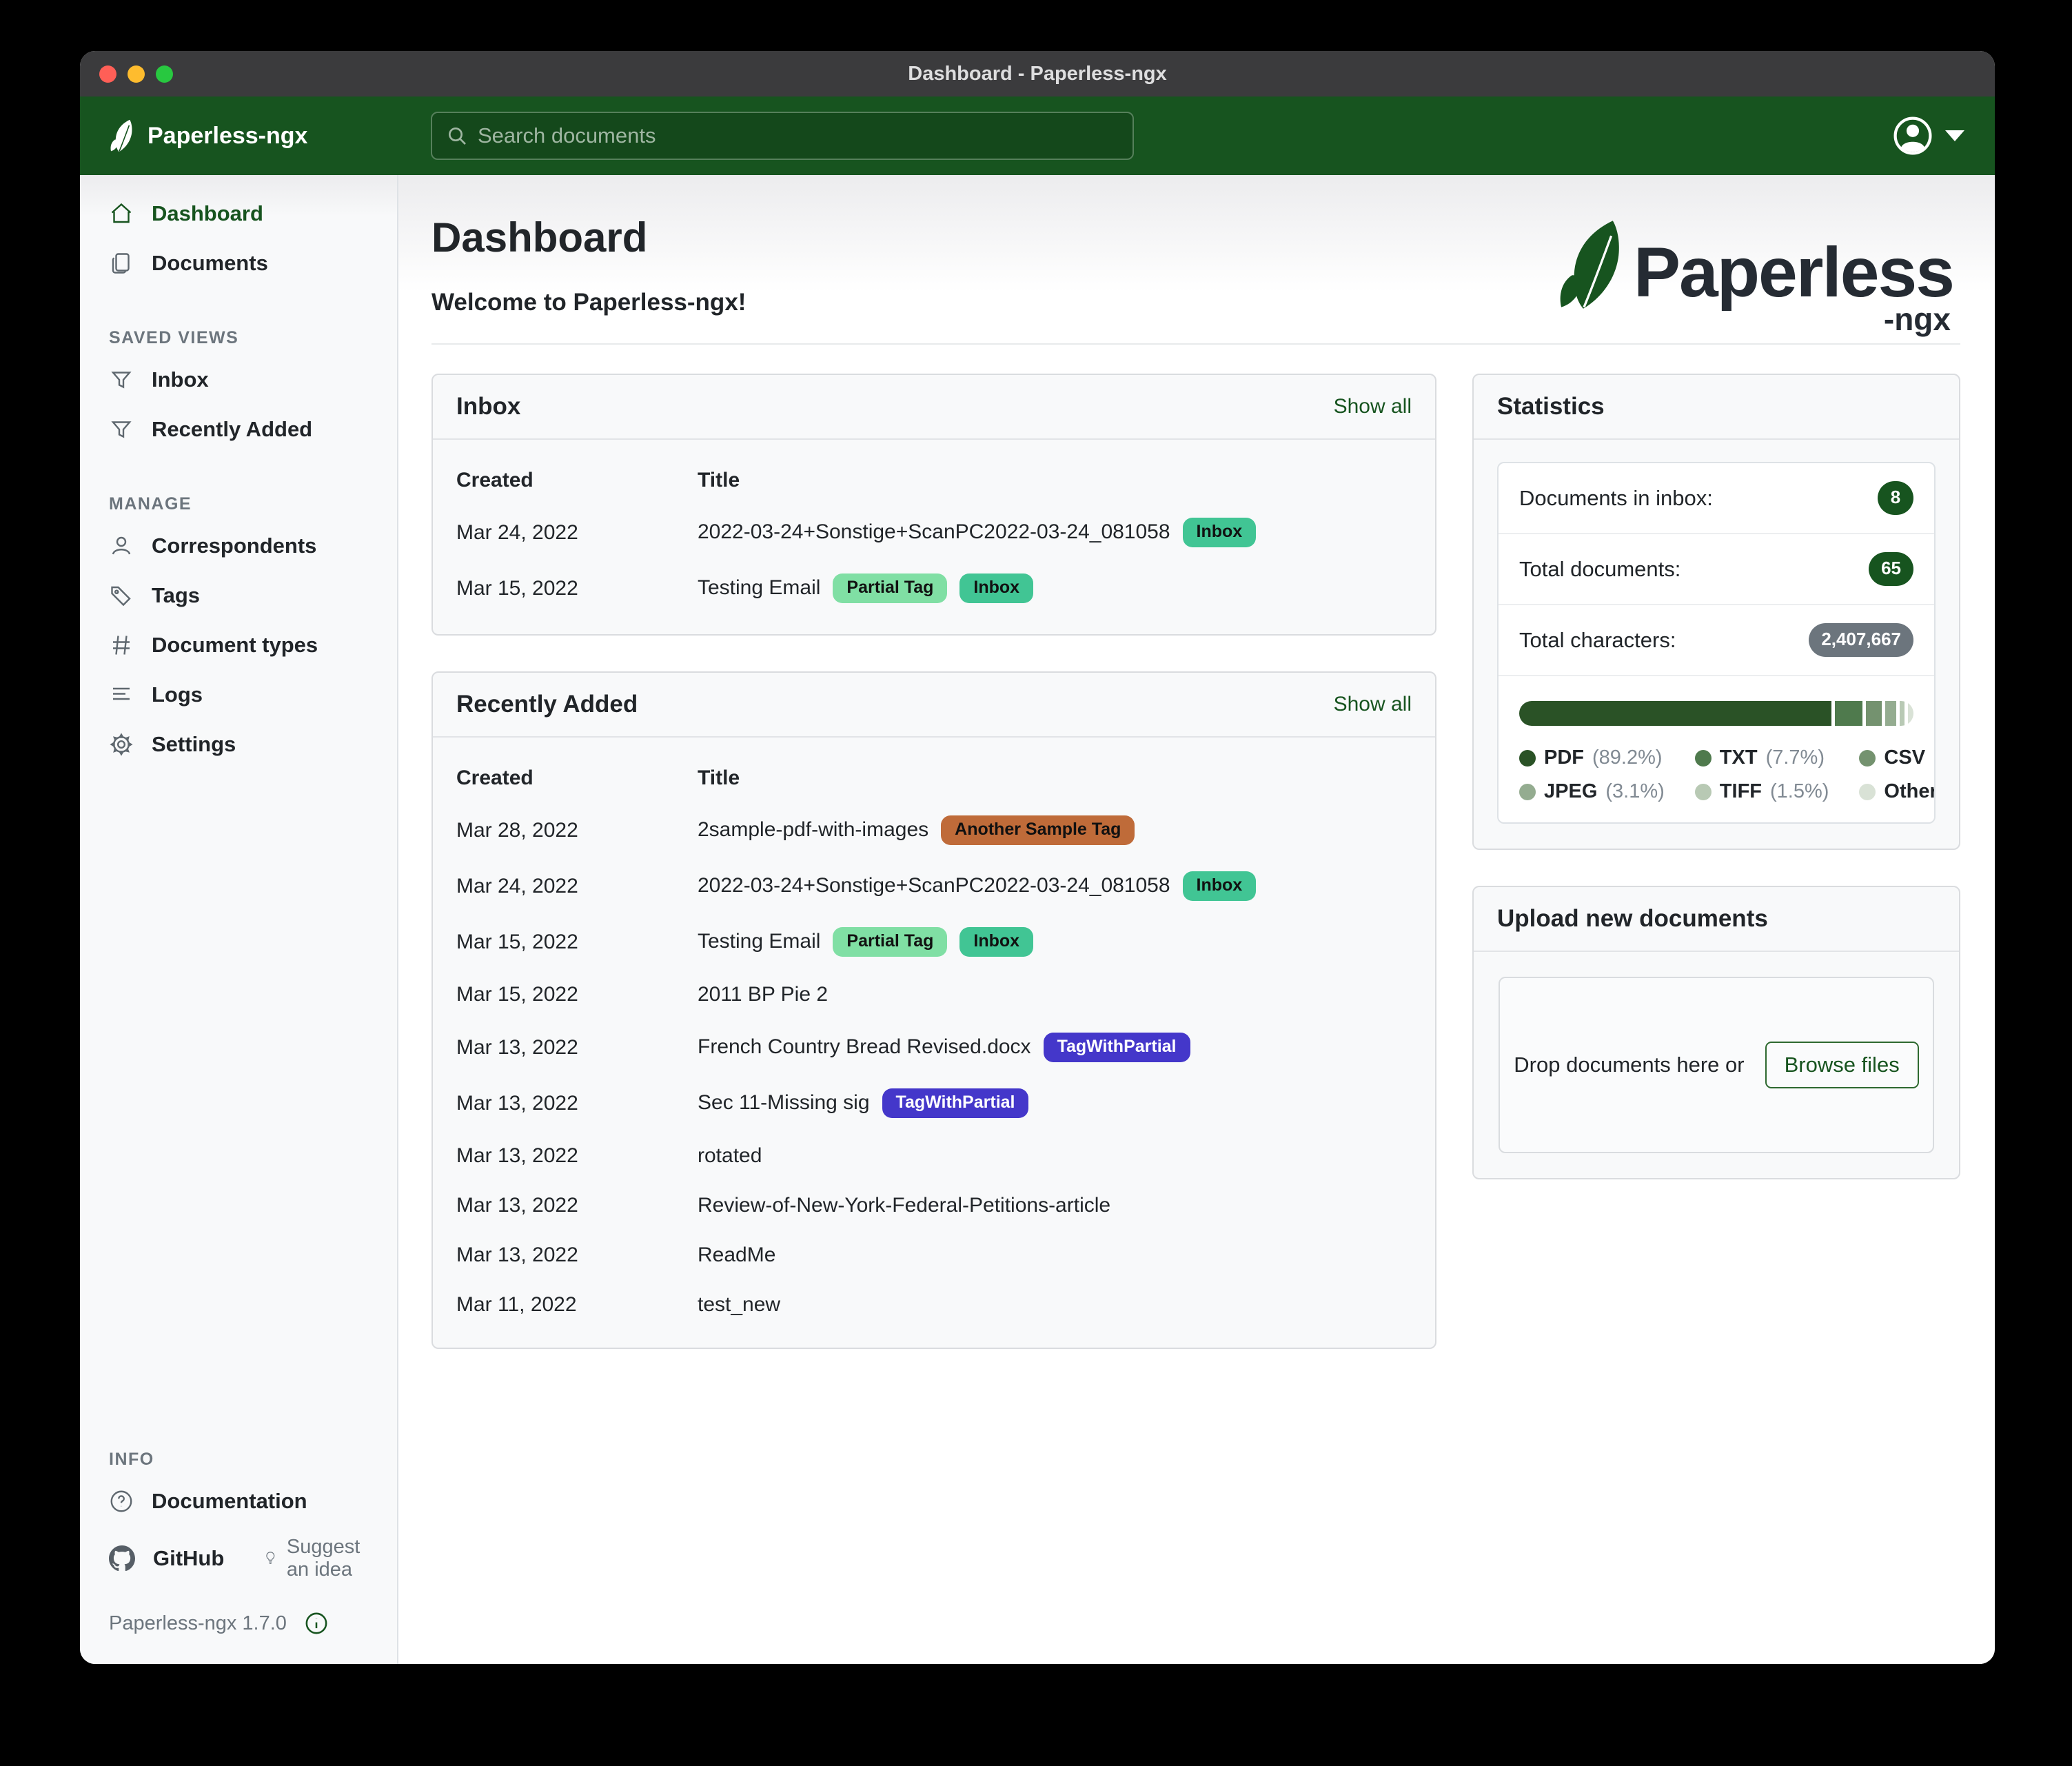 Image resolution: width=2072 pixels, height=1766 pixels. Describe the element at coordinates (136, 74) in the screenshot. I see `minimize-window-button` at that location.